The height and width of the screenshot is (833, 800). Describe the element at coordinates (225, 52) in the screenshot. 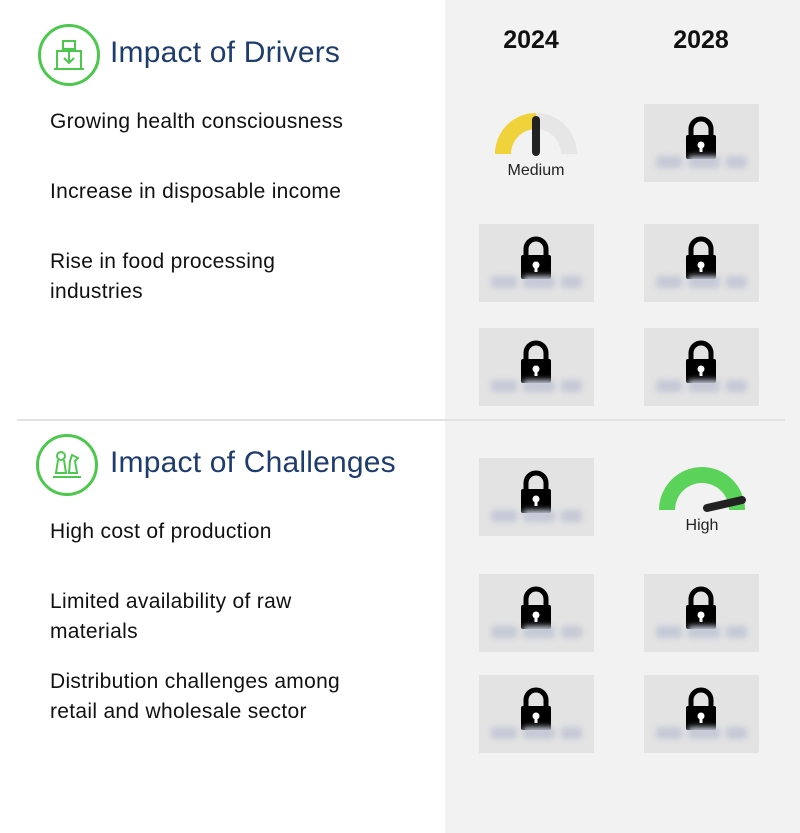

I see `drivers-title: Impact of Drivers` at that location.